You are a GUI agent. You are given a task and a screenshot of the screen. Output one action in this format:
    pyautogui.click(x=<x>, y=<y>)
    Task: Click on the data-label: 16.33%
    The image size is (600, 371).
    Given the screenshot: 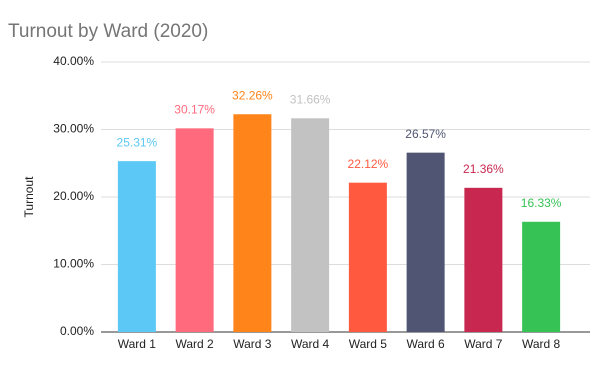 What is the action you would take?
    pyautogui.click(x=541, y=203)
    